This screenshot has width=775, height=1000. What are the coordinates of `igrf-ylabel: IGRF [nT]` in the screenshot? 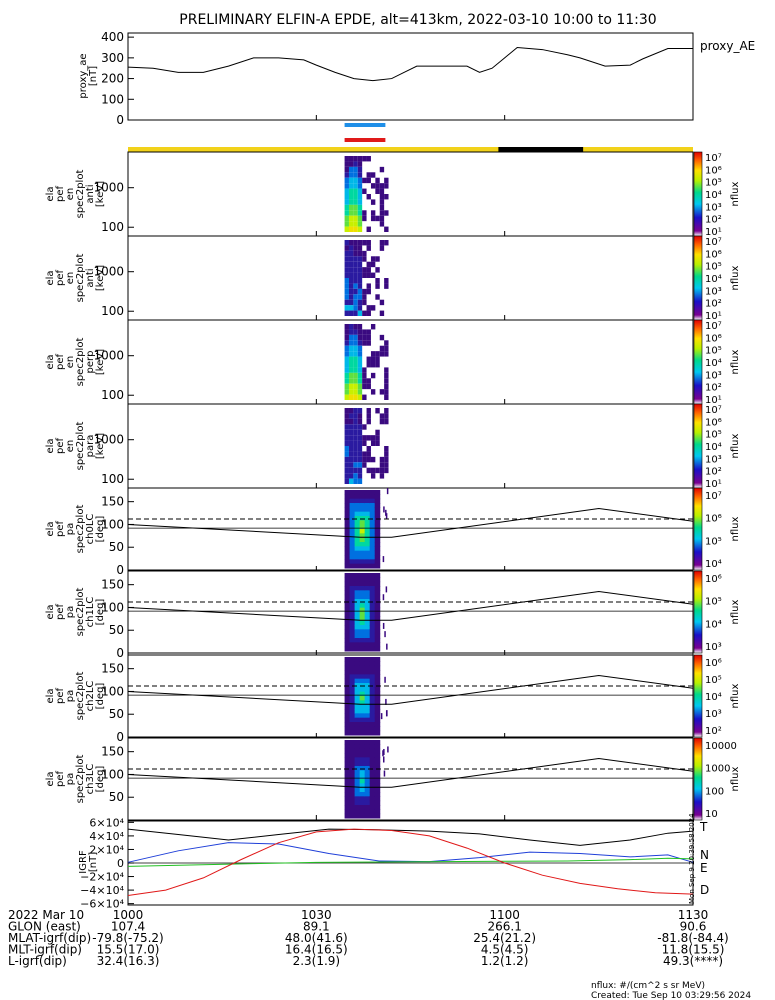 It's located at (88, 862).